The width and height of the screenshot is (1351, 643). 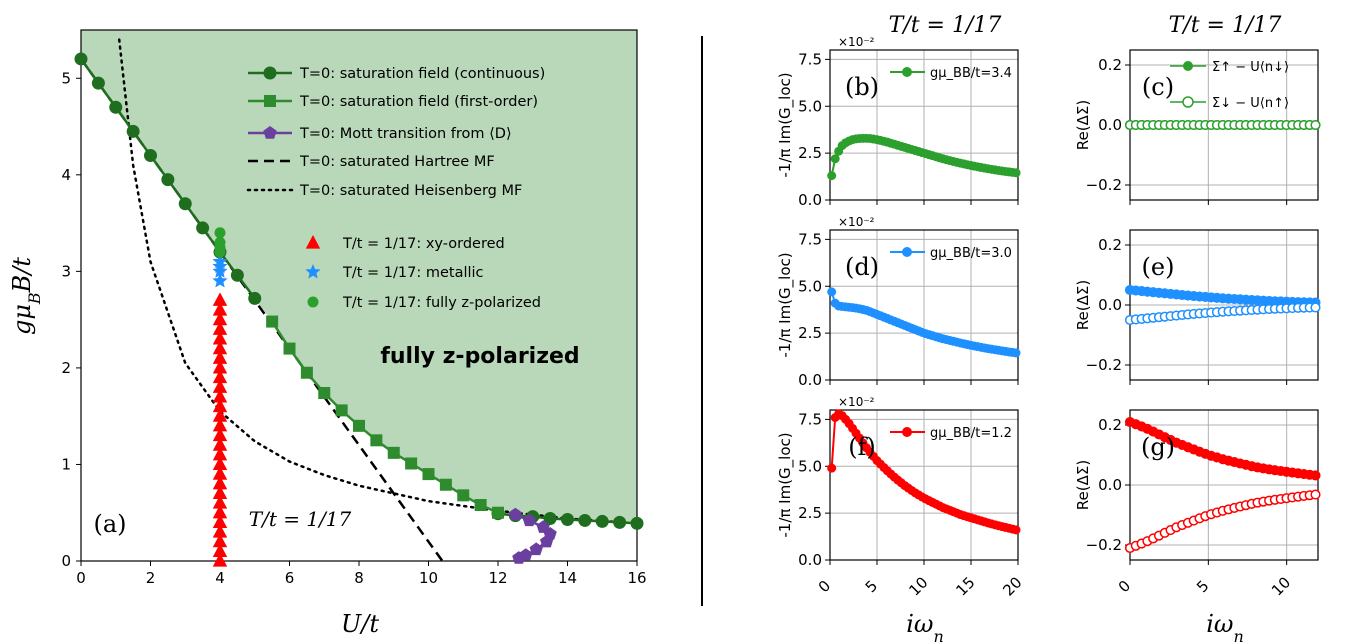 What do you see at coordinates (66, 78) in the screenshot?
I see `y-tick-label: 5` at bounding box center [66, 78].